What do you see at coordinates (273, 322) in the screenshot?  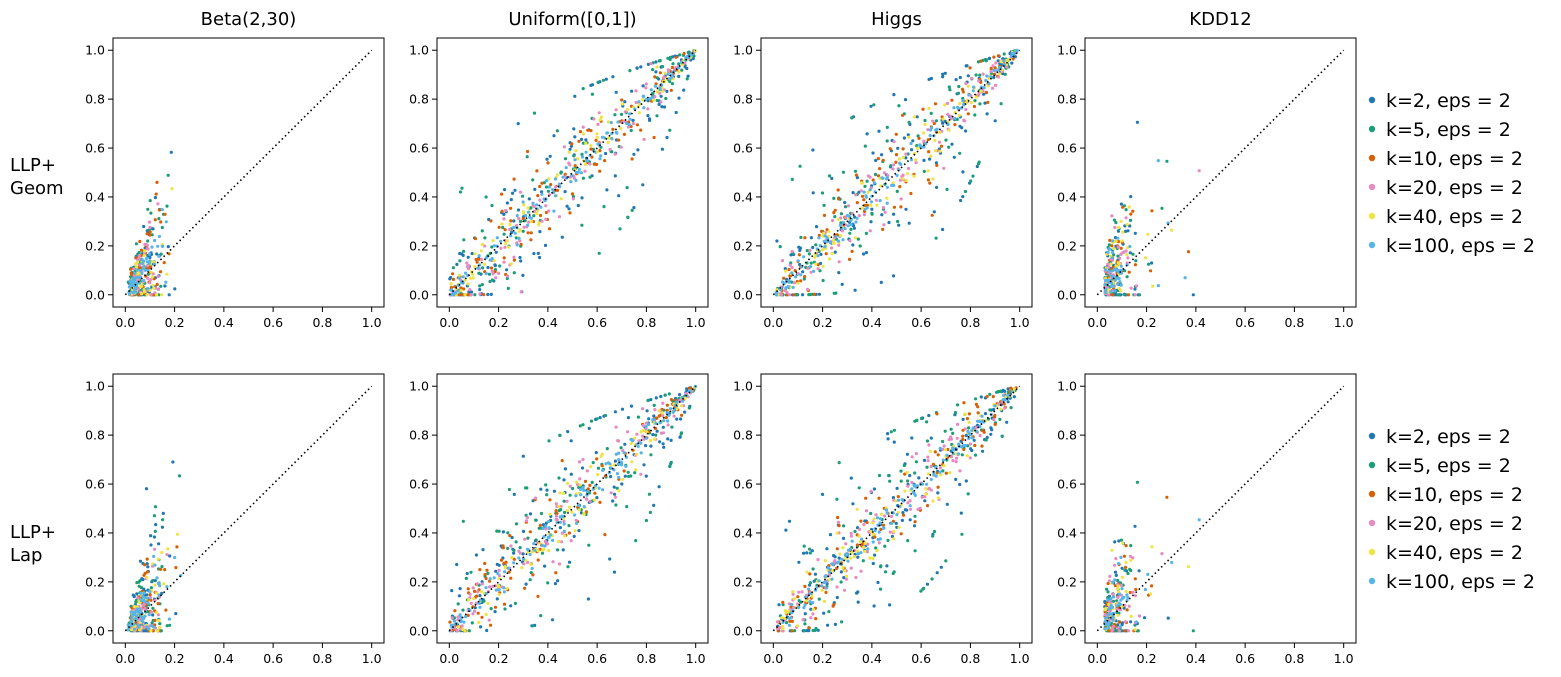 I see `x-tick-label: 0.6` at bounding box center [273, 322].